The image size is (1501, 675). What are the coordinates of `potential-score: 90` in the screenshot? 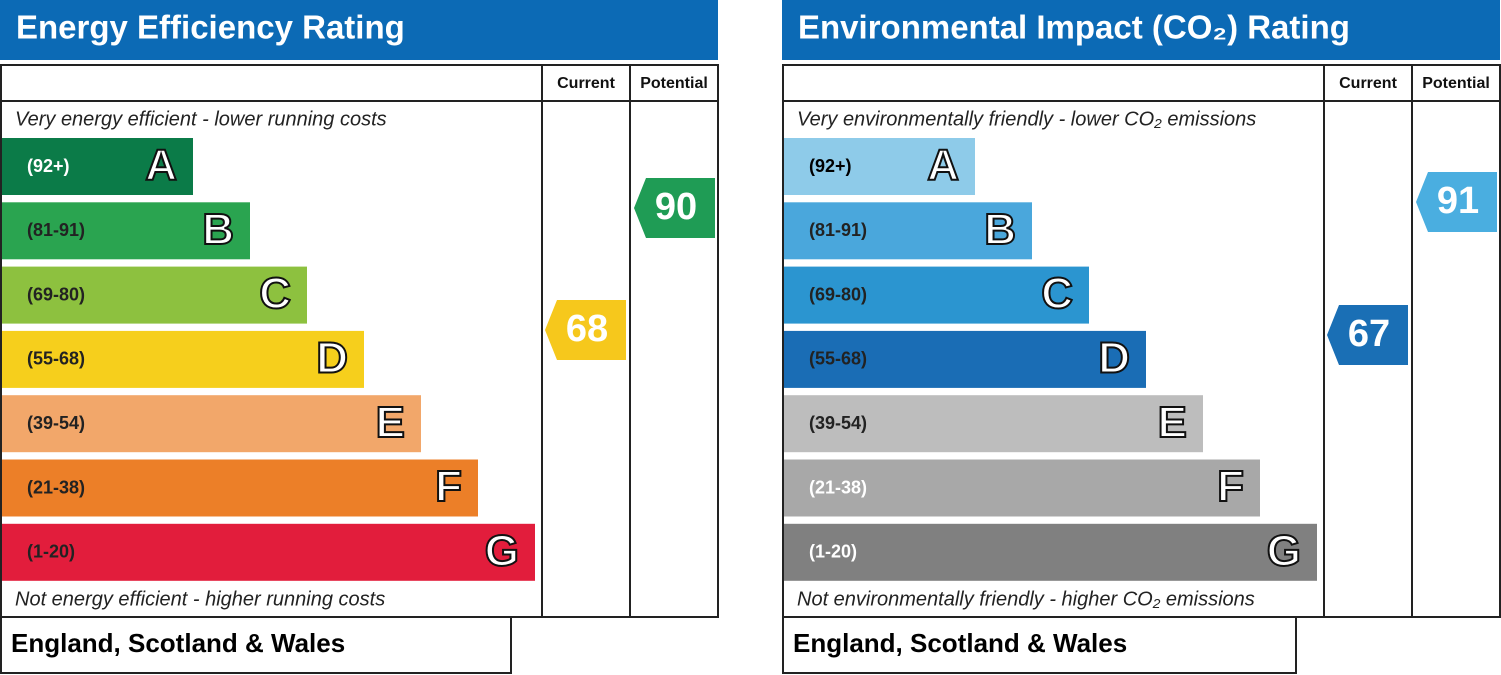 It's located at (676, 207).